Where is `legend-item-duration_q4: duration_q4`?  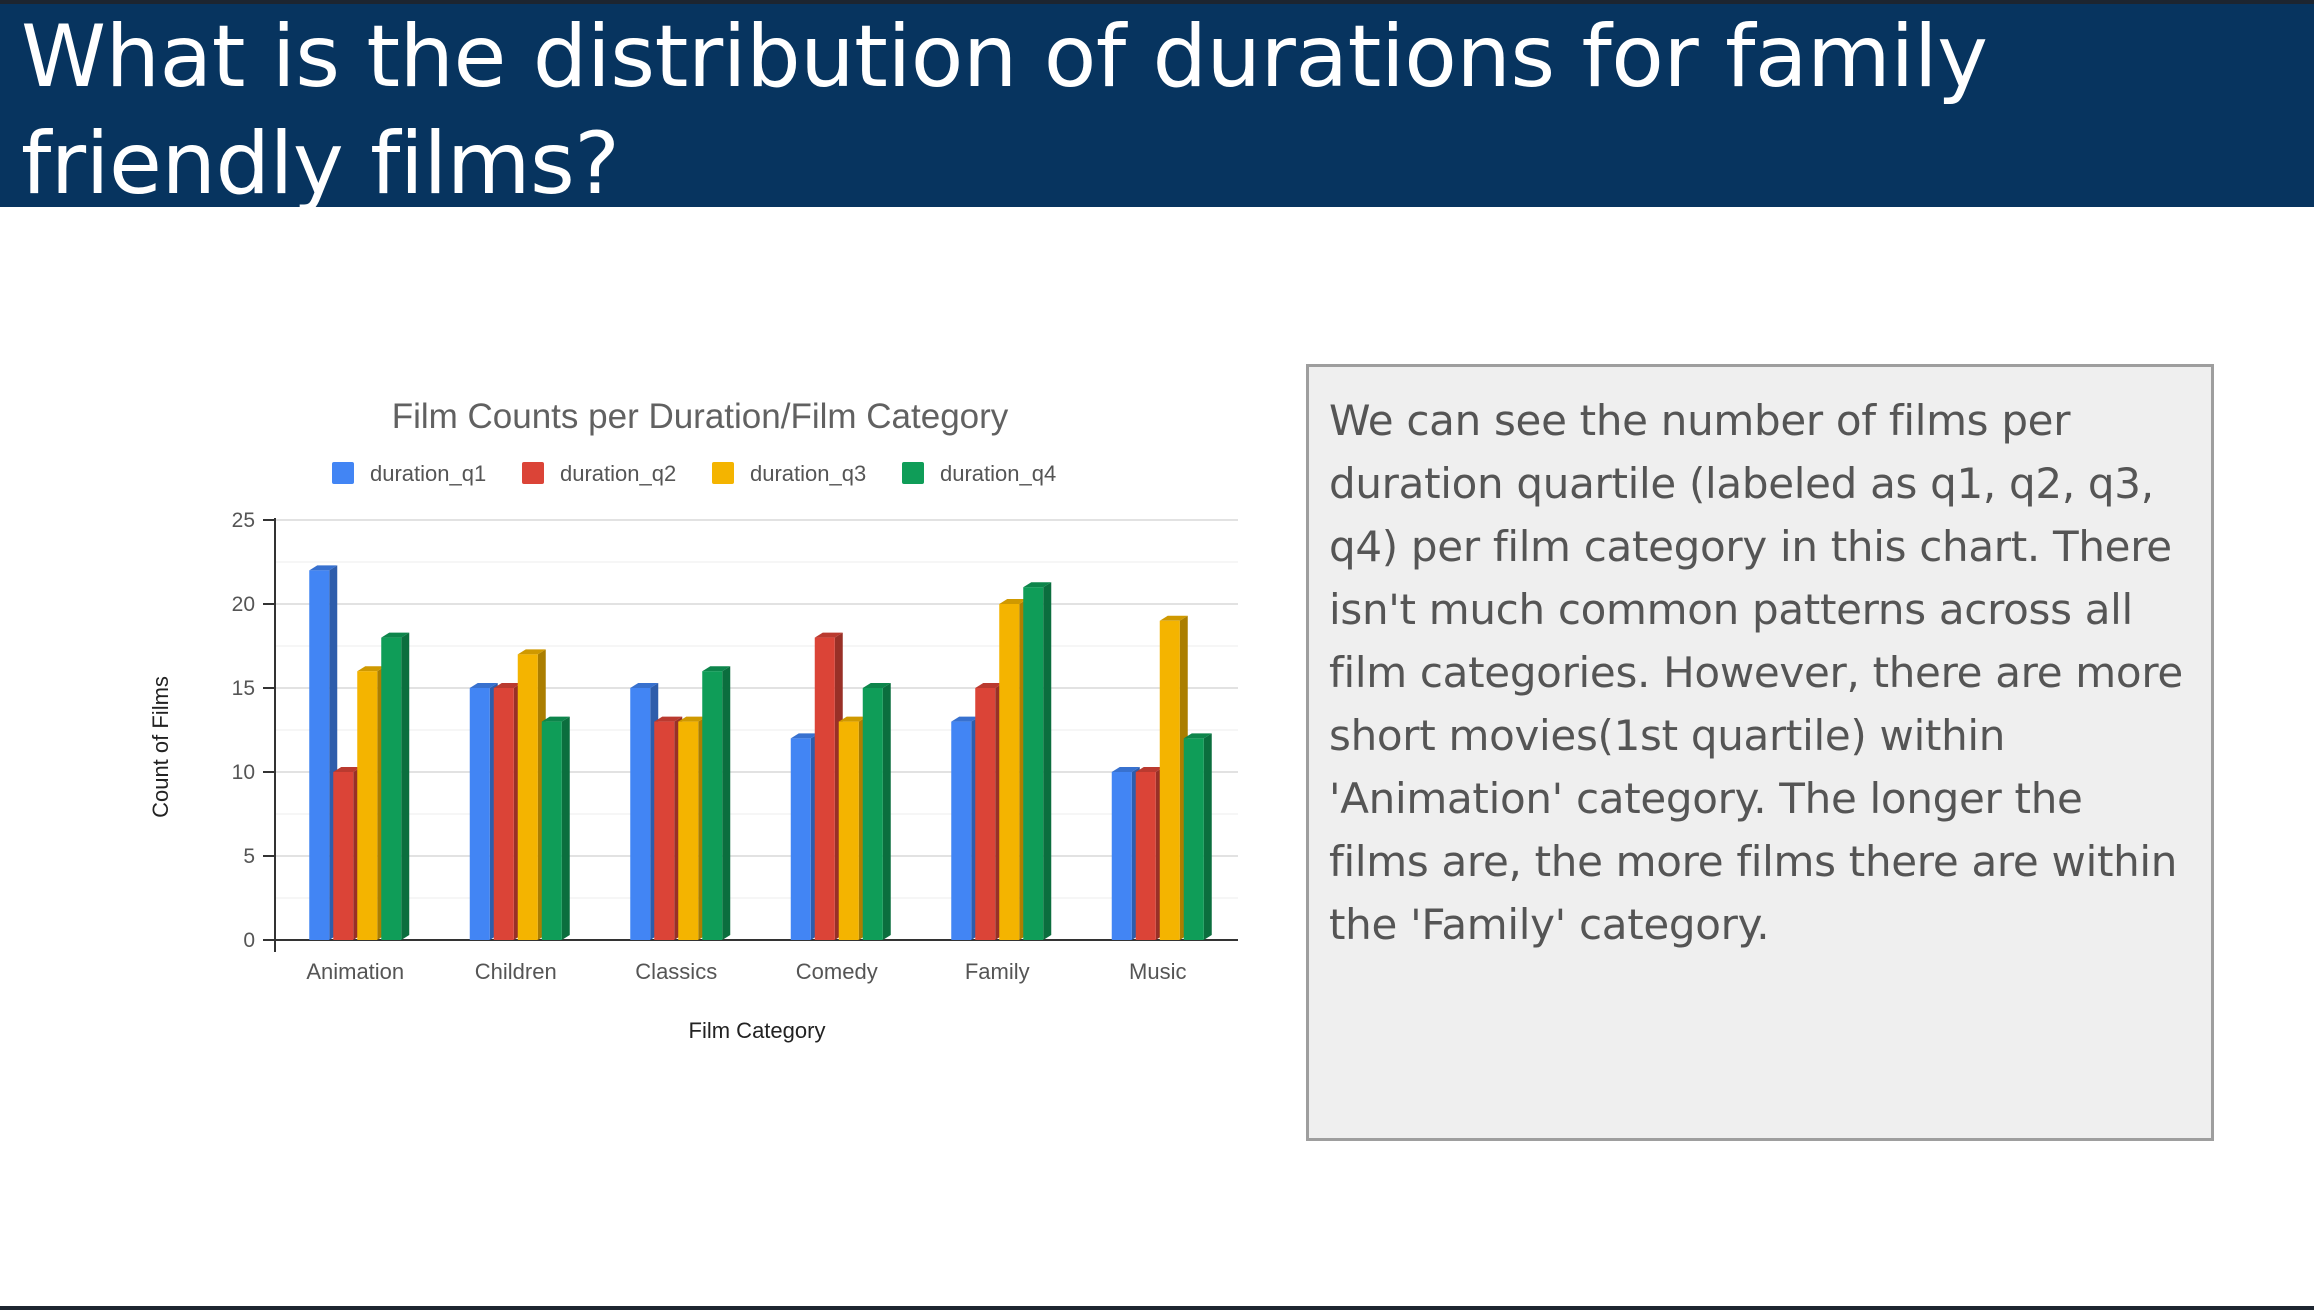 legend-item-duration_q4: duration_q4 is located at coordinates (979, 473).